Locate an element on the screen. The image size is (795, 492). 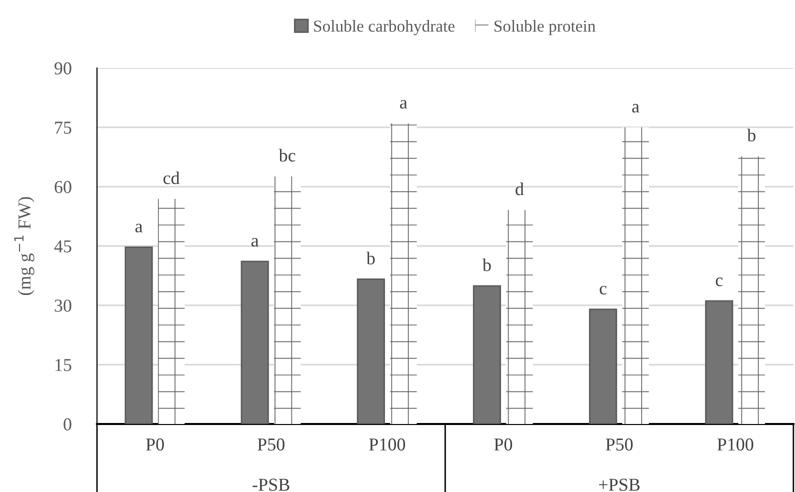
data-label: d is located at coordinates (520, 189).